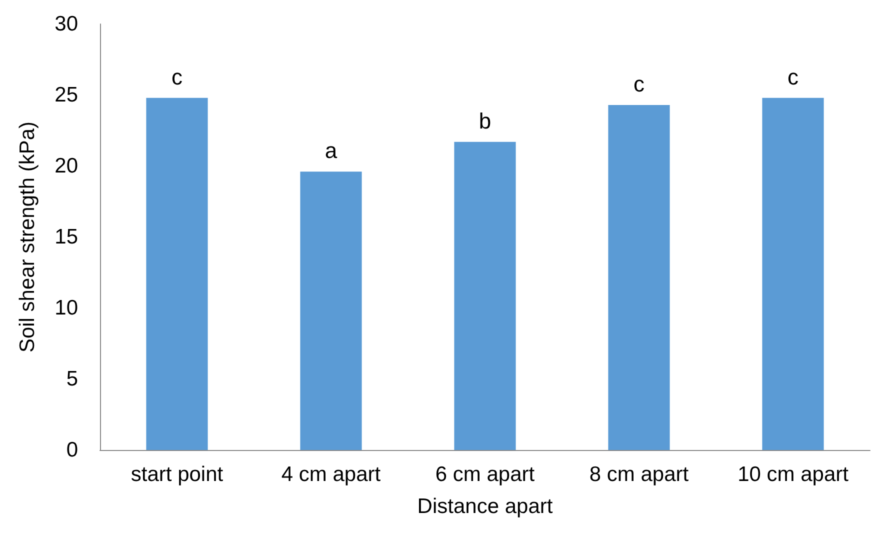 The height and width of the screenshot is (535, 880). I want to click on y-tick-label: 0, so click(72, 450).